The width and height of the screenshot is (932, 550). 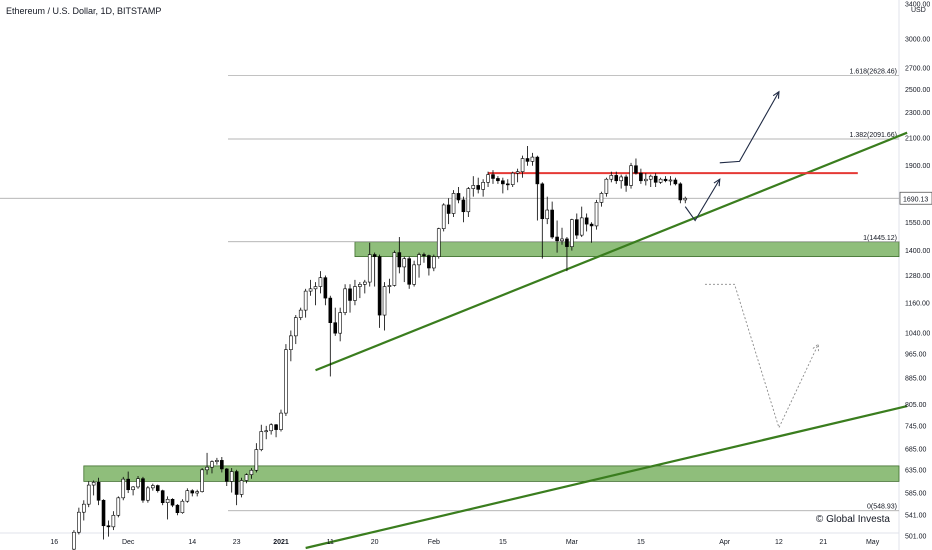 I want to click on current-price-label: 1690.13, so click(x=915, y=199).